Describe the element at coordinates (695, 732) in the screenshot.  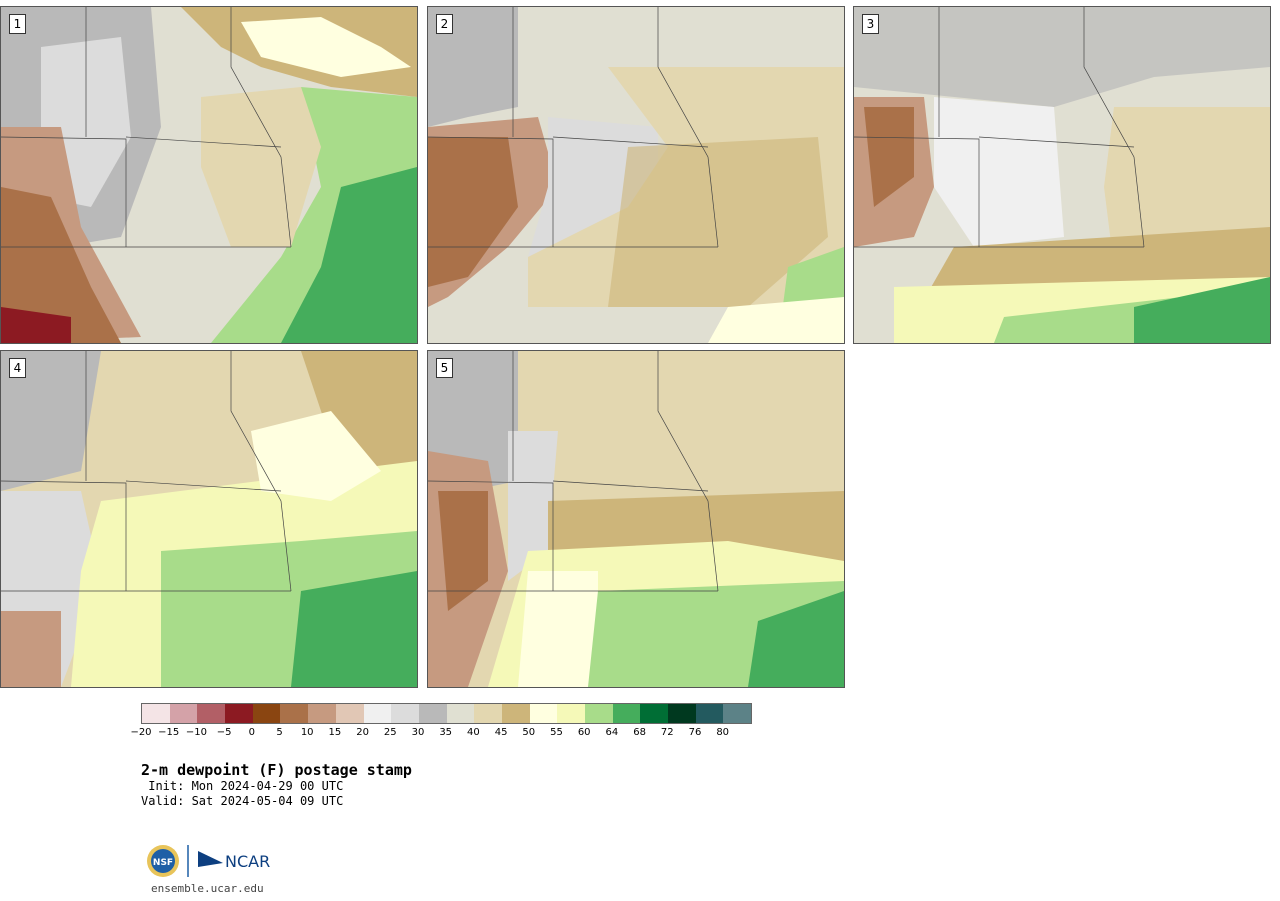
I see `colorbar-tick-label: 76` at that location.